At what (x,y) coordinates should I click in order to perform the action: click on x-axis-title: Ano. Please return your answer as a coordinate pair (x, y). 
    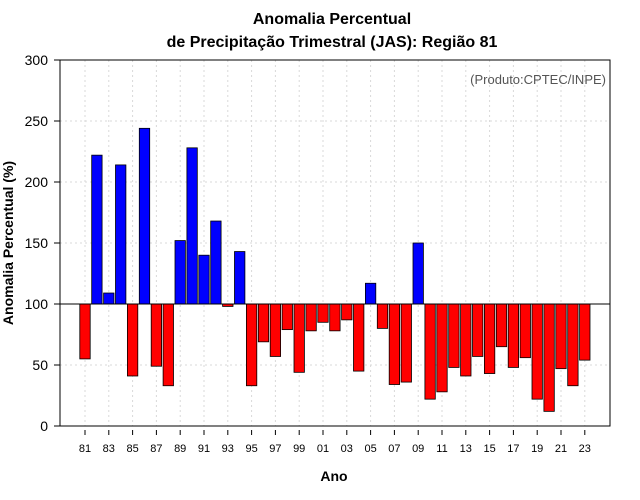
    Looking at the image, I should click on (333, 476).